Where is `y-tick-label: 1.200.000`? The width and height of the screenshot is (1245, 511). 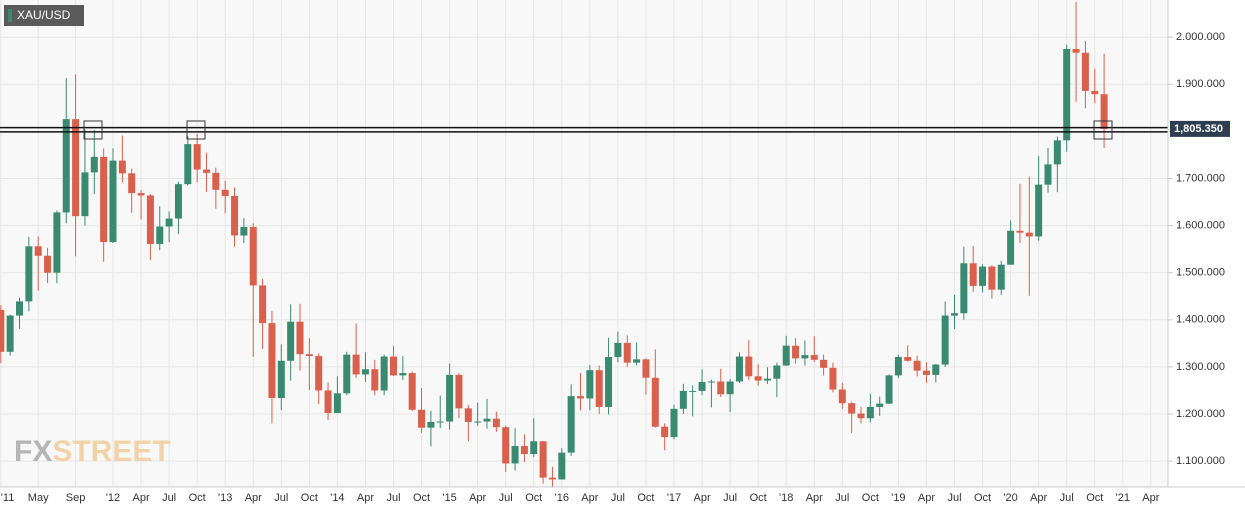 y-tick-label: 1.200.000 is located at coordinates (1200, 414).